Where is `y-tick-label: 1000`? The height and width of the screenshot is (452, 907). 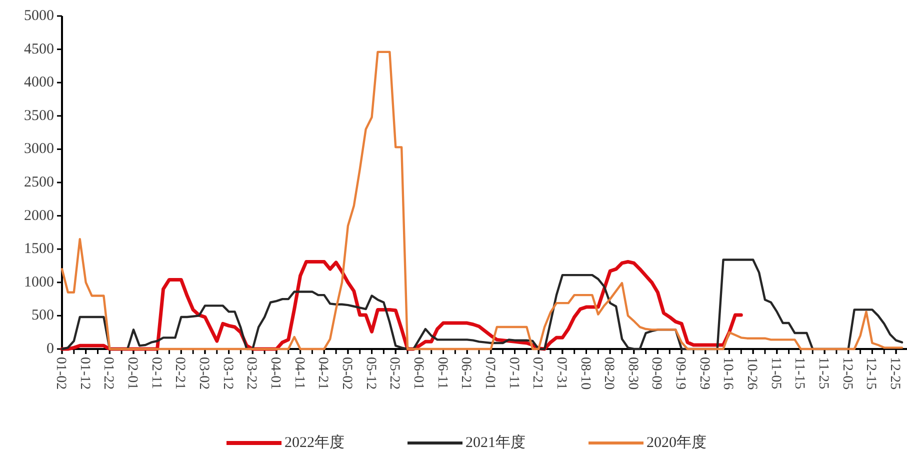 y-tick-label: 1000 is located at coordinates (39, 282).